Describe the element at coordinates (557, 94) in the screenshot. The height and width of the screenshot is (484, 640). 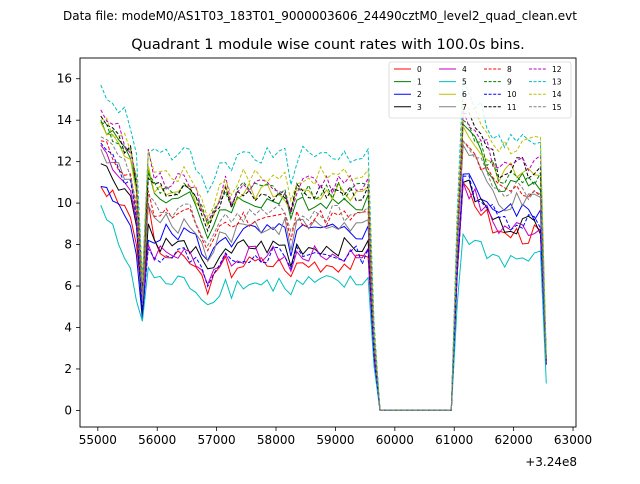
I see `legend-label-14: 14` at that location.